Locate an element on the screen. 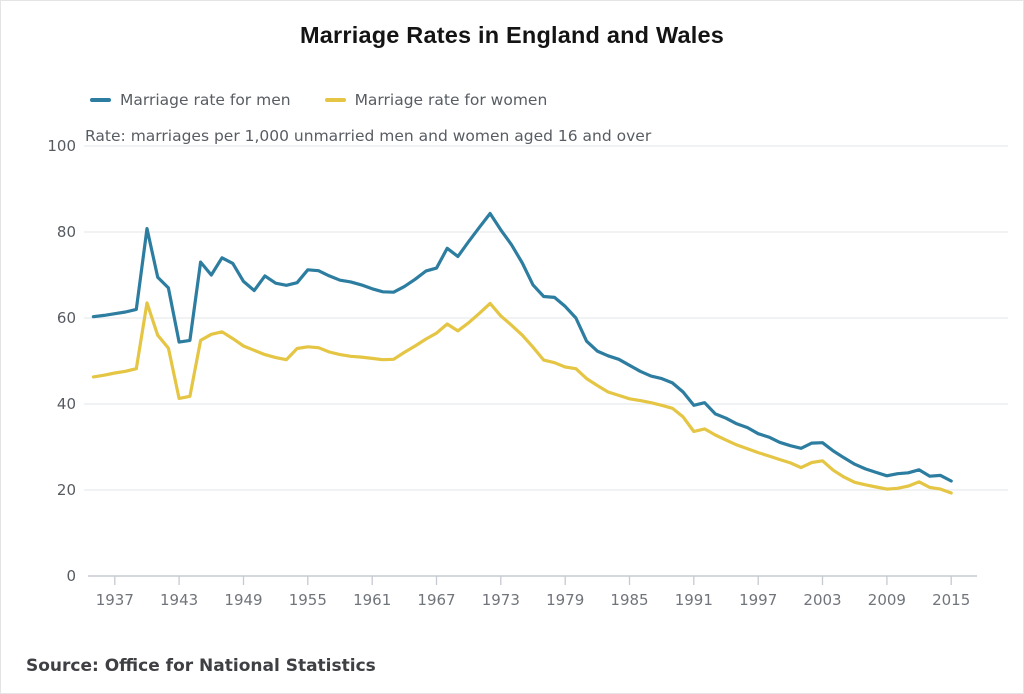  x-tick-label: 2015 is located at coordinates (951, 600).